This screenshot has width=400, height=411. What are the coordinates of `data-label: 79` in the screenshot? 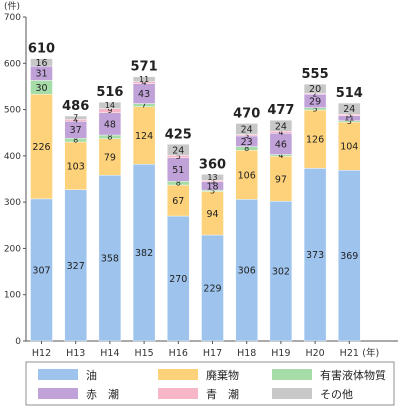 It's located at (110, 158).